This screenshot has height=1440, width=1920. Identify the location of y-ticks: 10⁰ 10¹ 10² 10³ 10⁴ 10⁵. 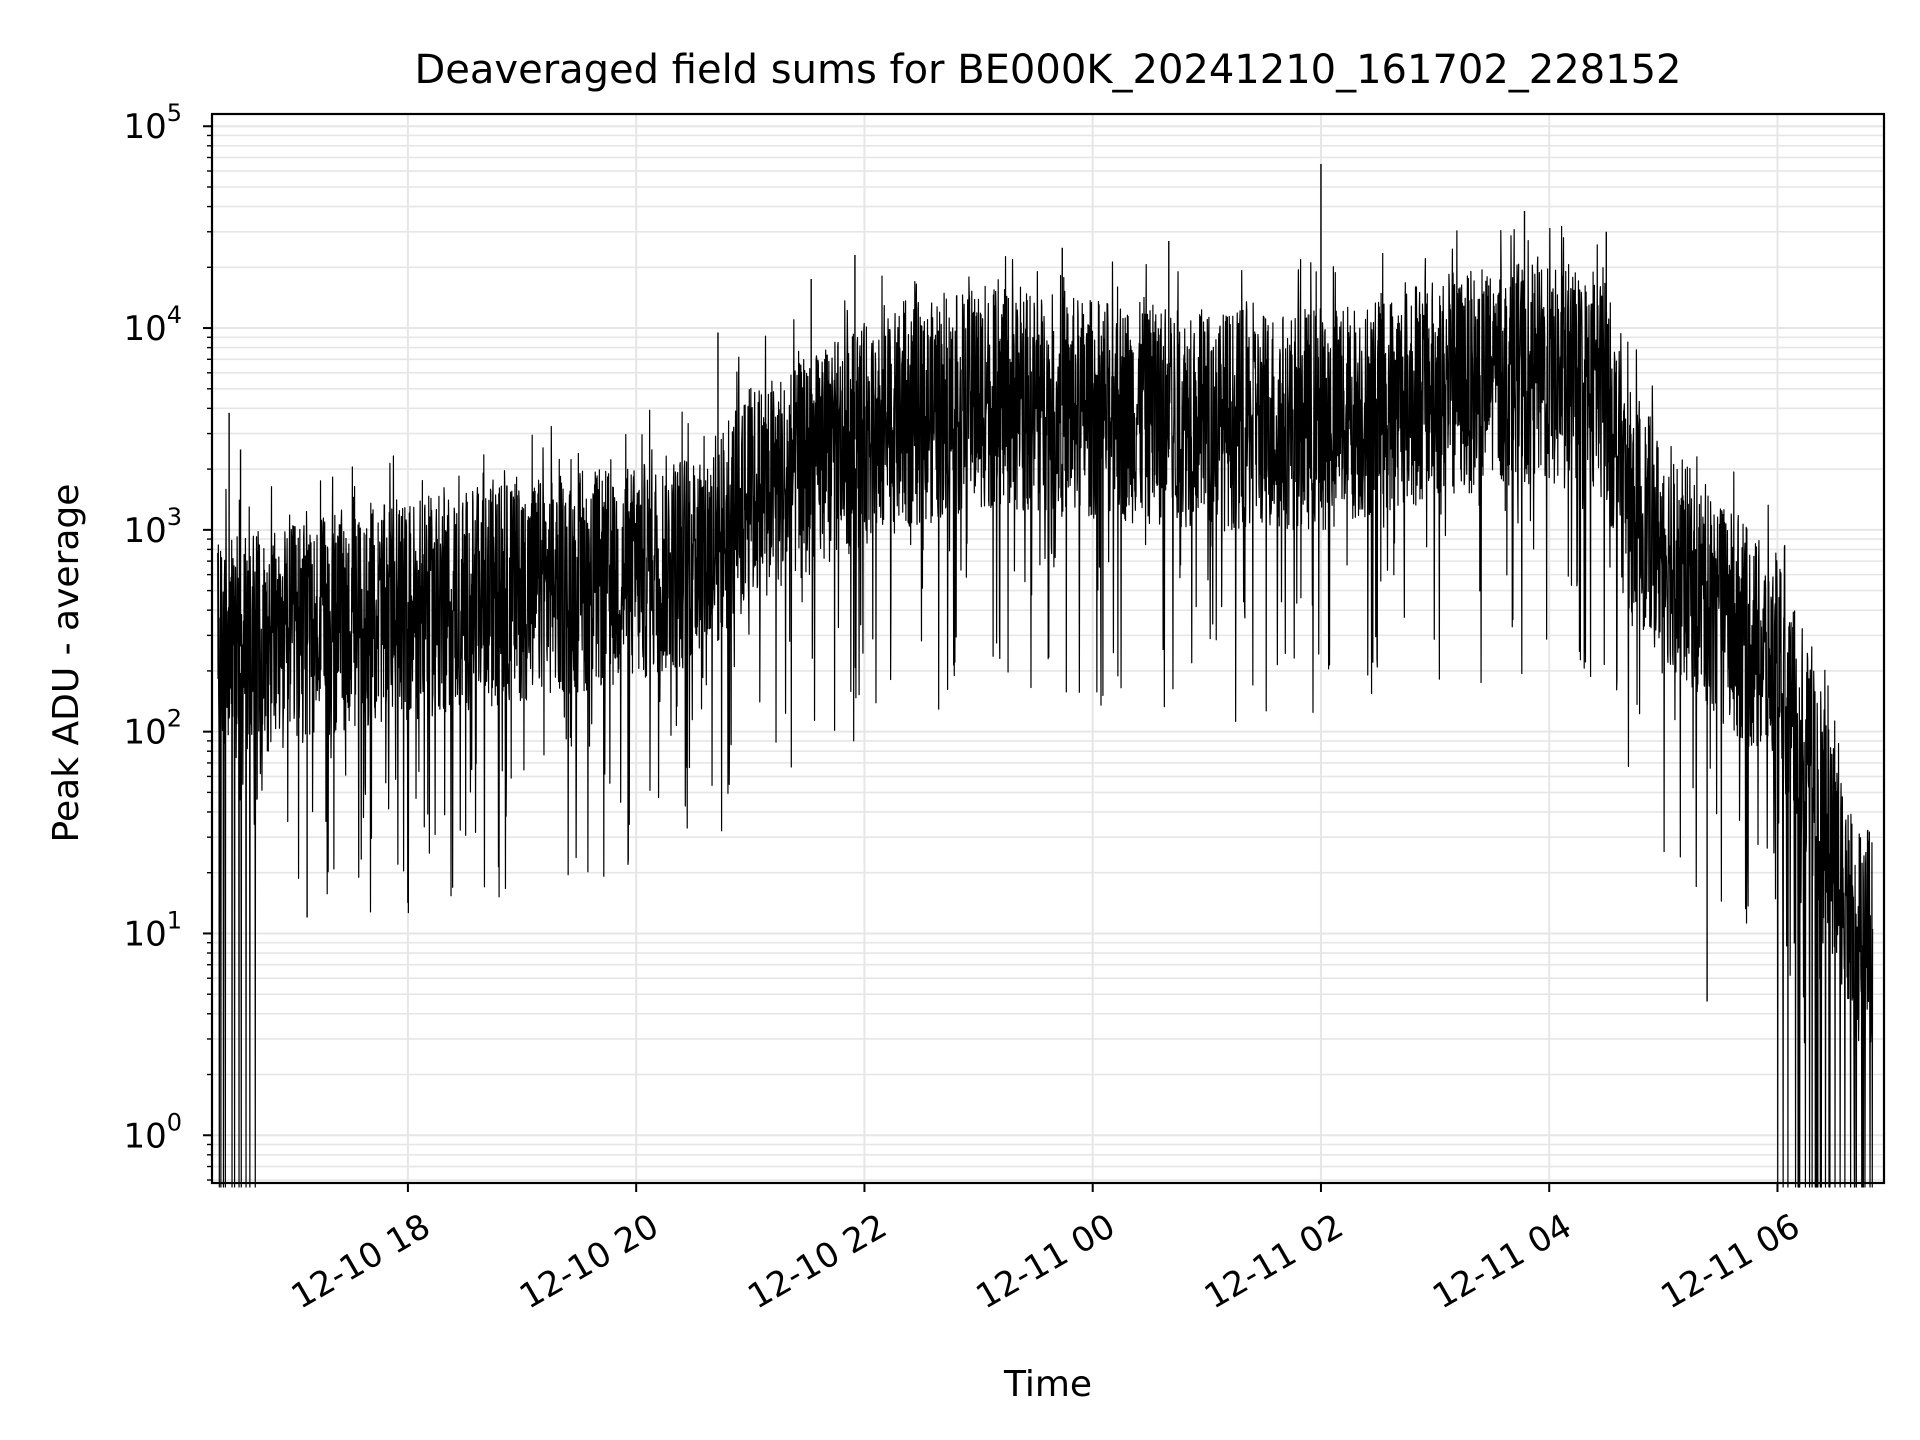
(167, 640).